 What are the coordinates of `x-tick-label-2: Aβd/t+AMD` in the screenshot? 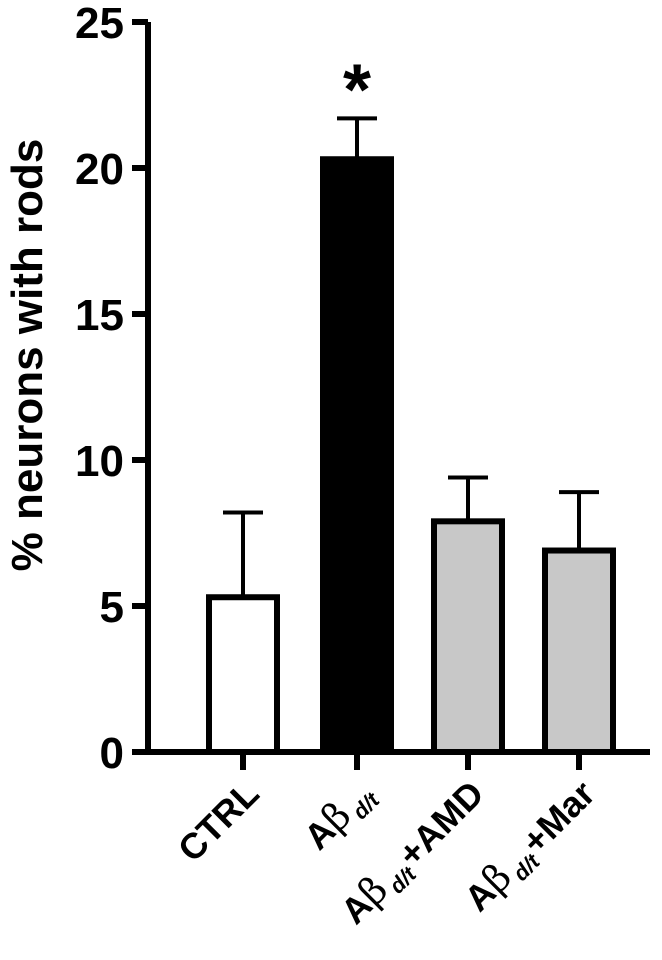 It's located at (413, 853).